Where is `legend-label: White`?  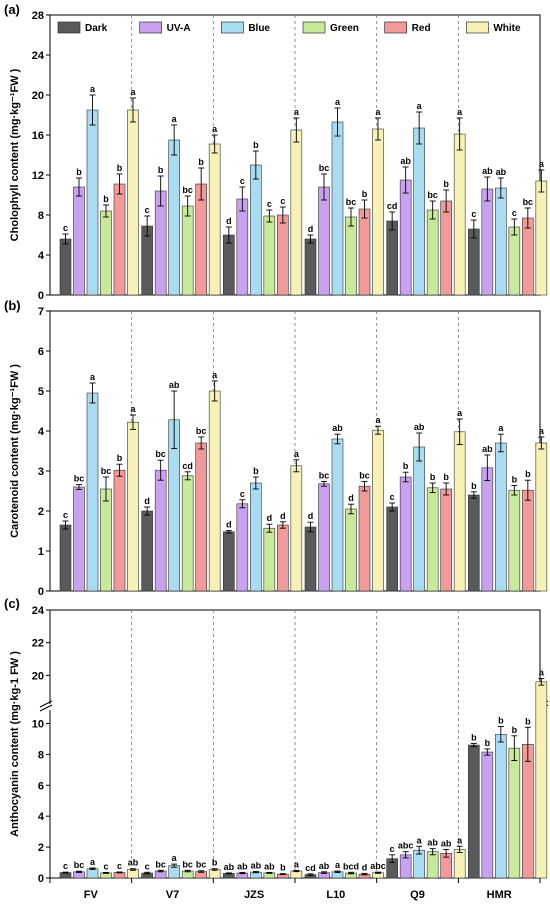
legend-label: White is located at coordinates (507, 28).